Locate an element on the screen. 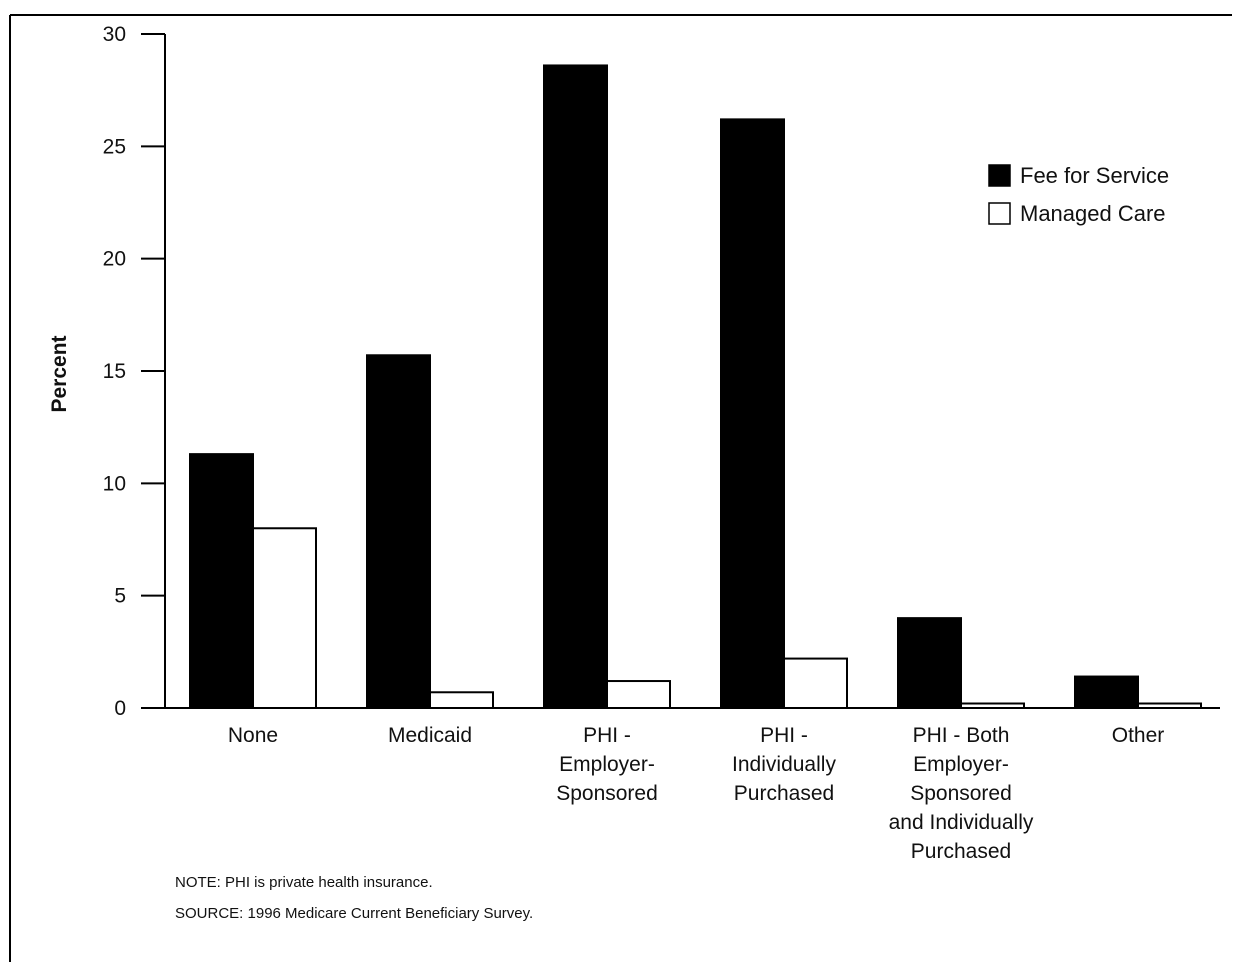 The width and height of the screenshot is (1244, 962). x-category-label: PHI - Individually Purchased is located at coordinates (784, 764).